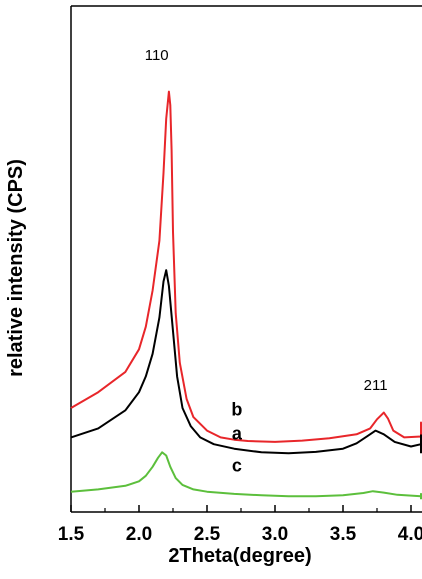  Describe the element at coordinates (71, 534) in the screenshot. I see `x-tick-label: 1.5` at that location.